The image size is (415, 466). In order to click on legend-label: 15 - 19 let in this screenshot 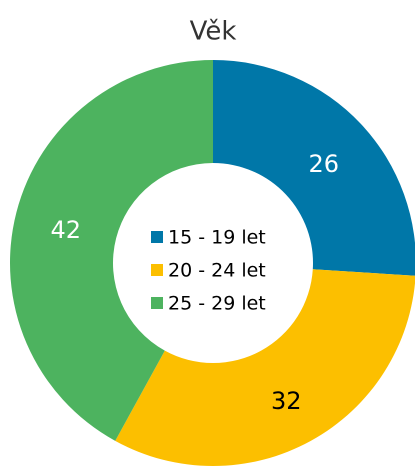, I will do `click(217, 238)`.